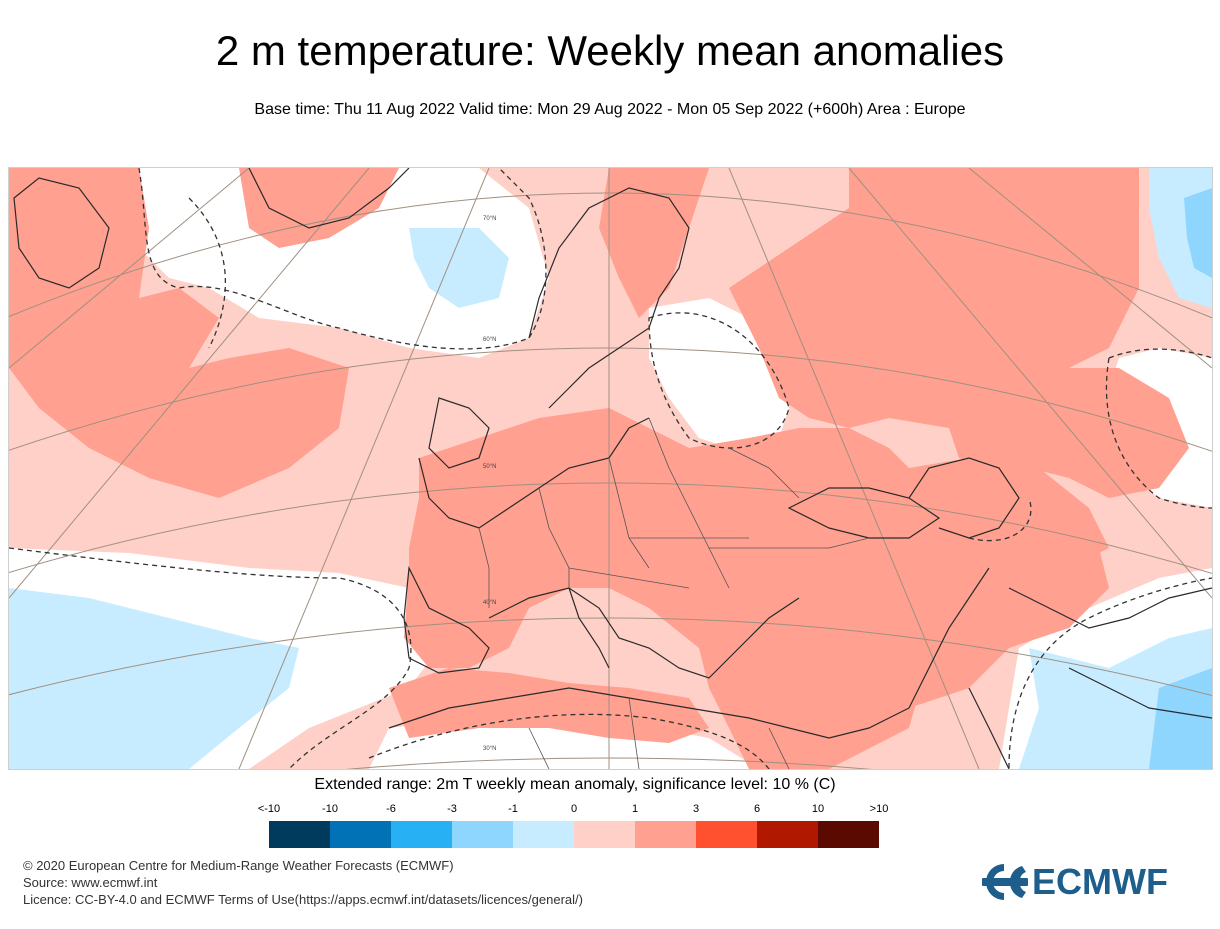 This screenshot has height=929, width=1220. What do you see at coordinates (489, 467) in the screenshot?
I see `lat-label-50: 50°N` at bounding box center [489, 467].